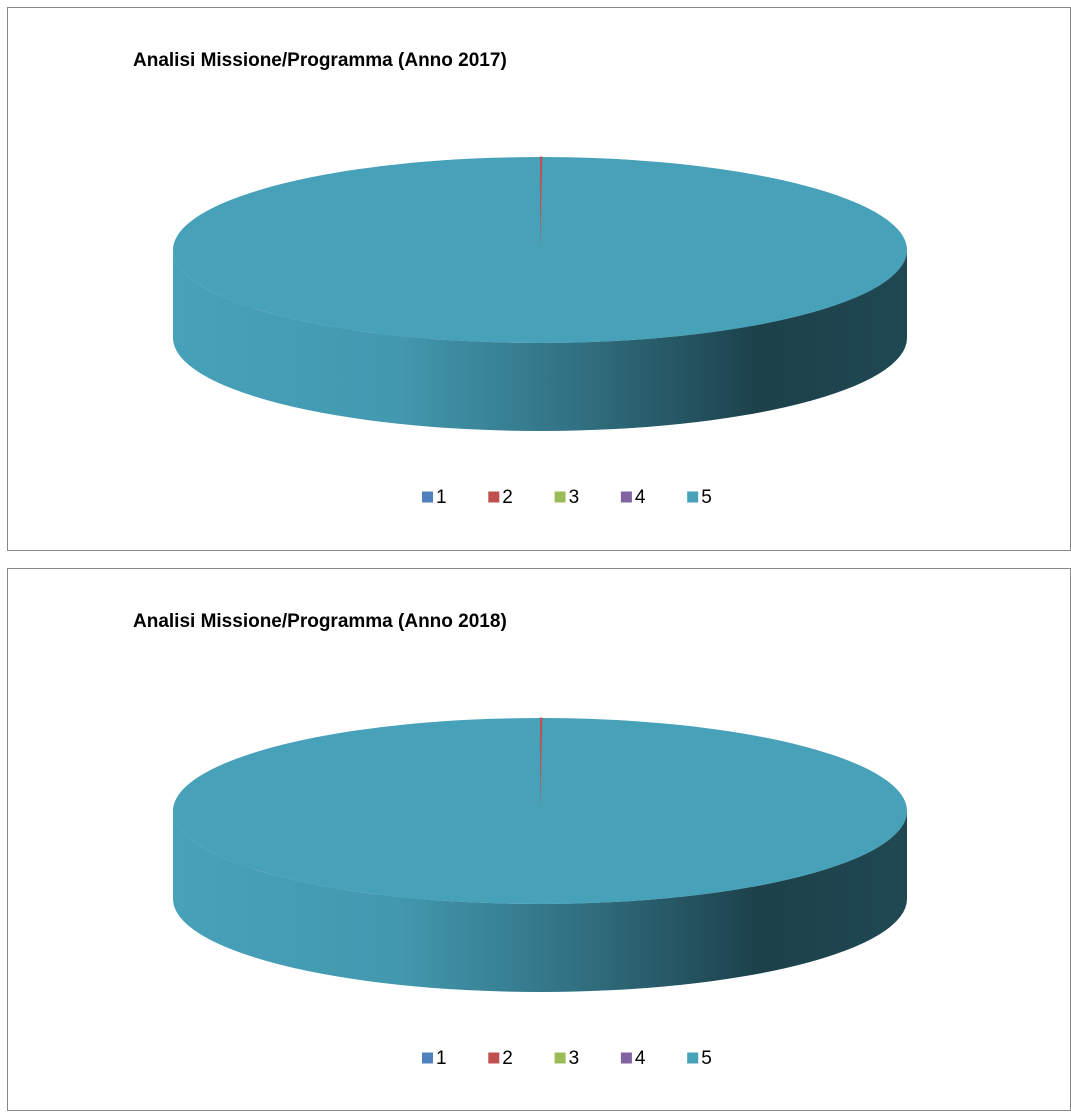  What do you see at coordinates (320, 60) in the screenshot?
I see `chart-title: Analisi Missione/Programma (Anno 2017)` at bounding box center [320, 60].